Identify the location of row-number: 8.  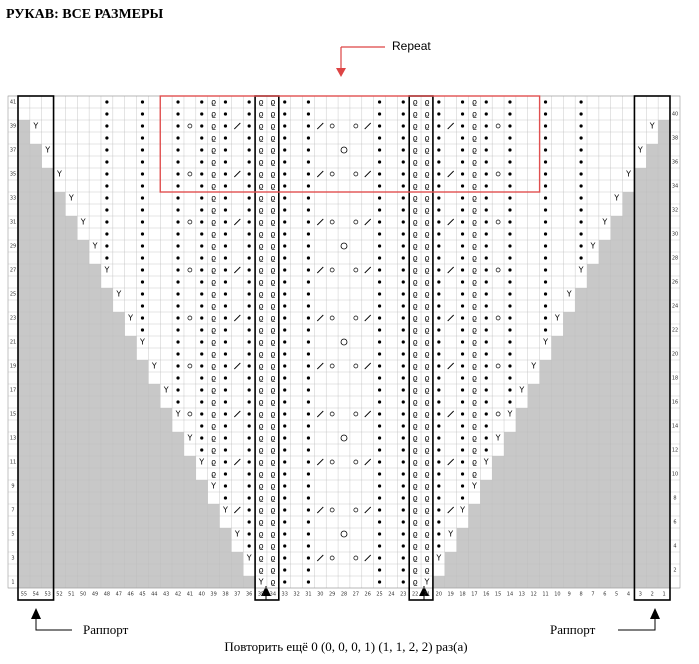
(674, 499).